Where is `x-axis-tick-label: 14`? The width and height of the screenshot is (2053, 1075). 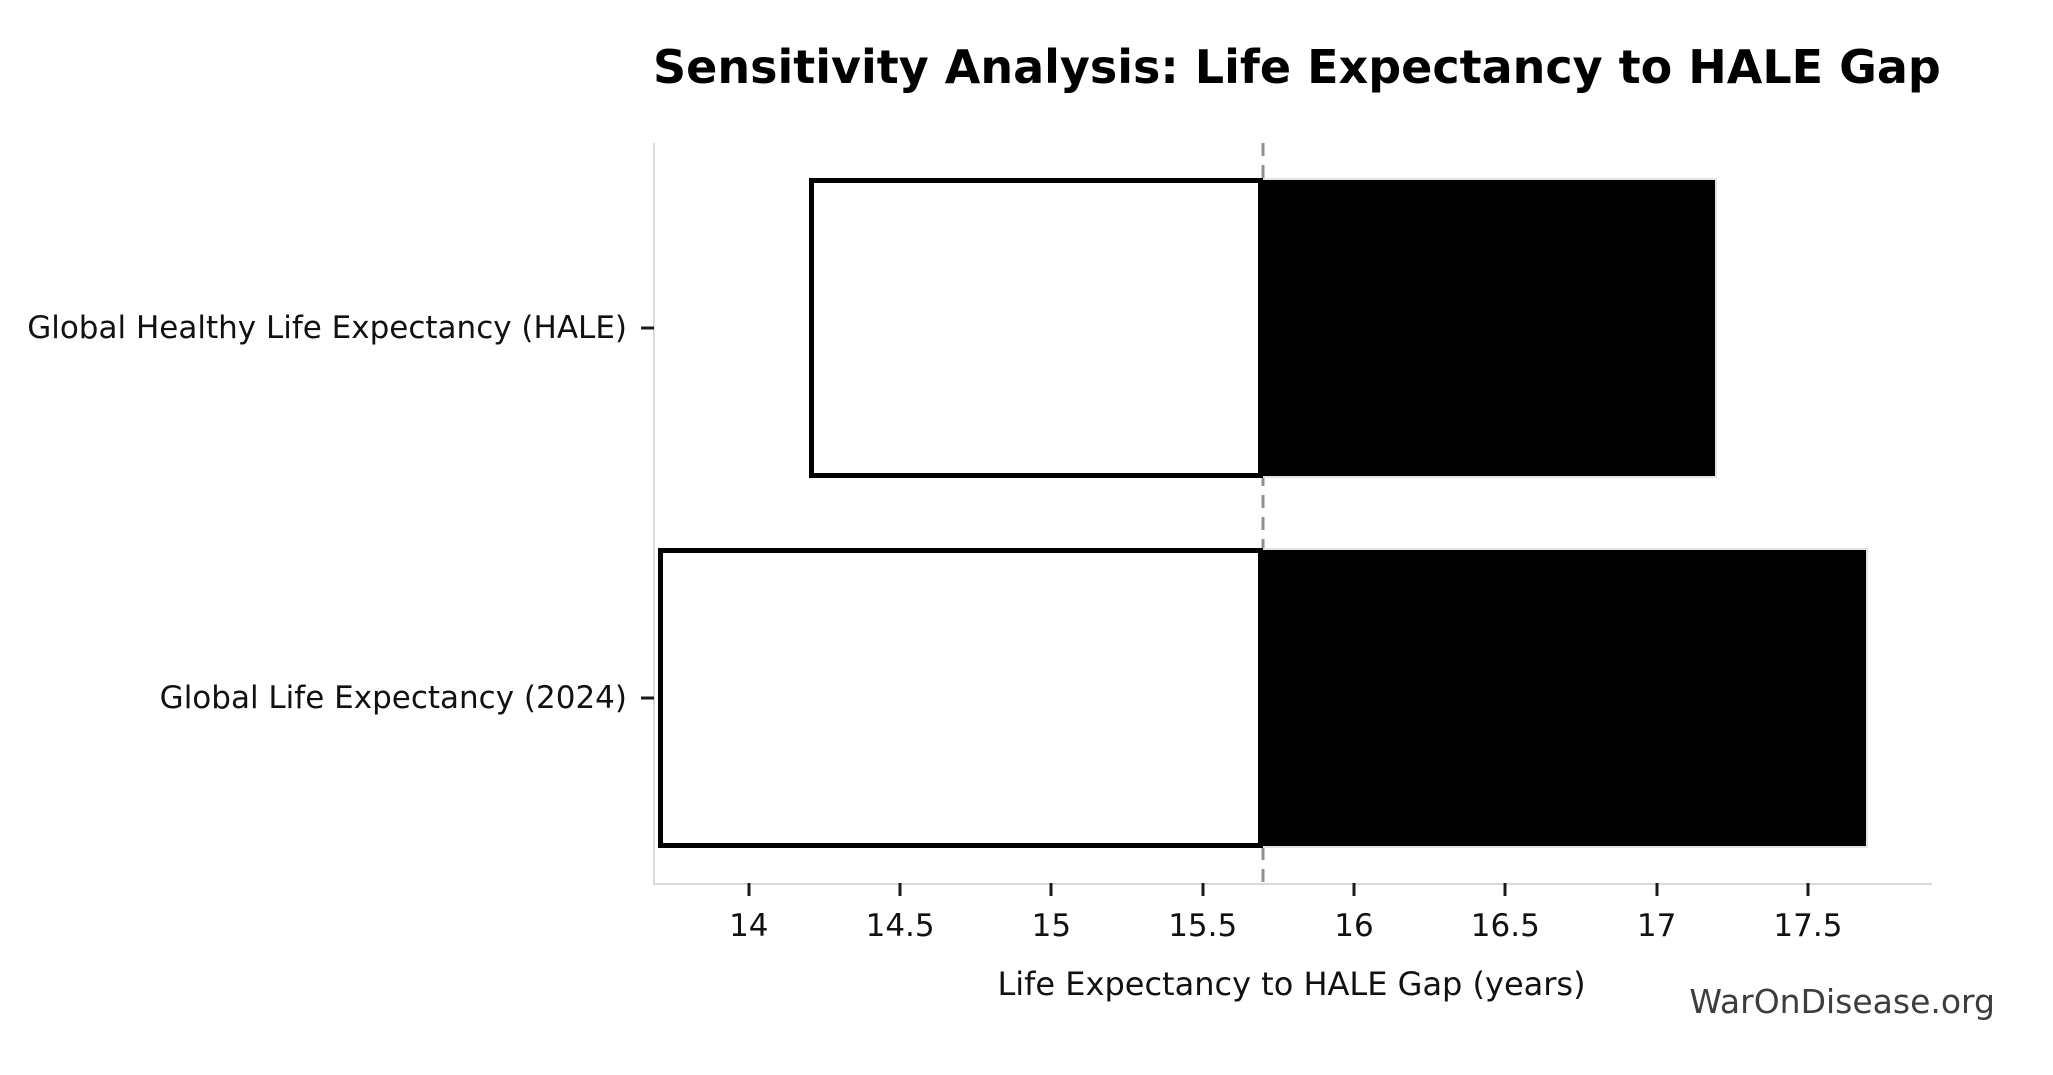 x-axis-tick-label: 14 is located at coordinates (749, 926).